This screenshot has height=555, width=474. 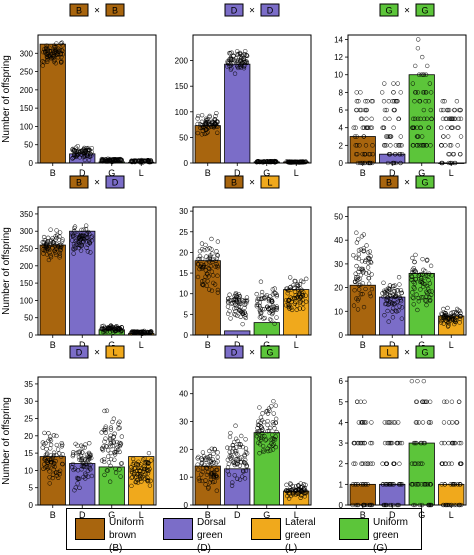 I want to click on x-tick-label: L, so click(x=296, y=345).